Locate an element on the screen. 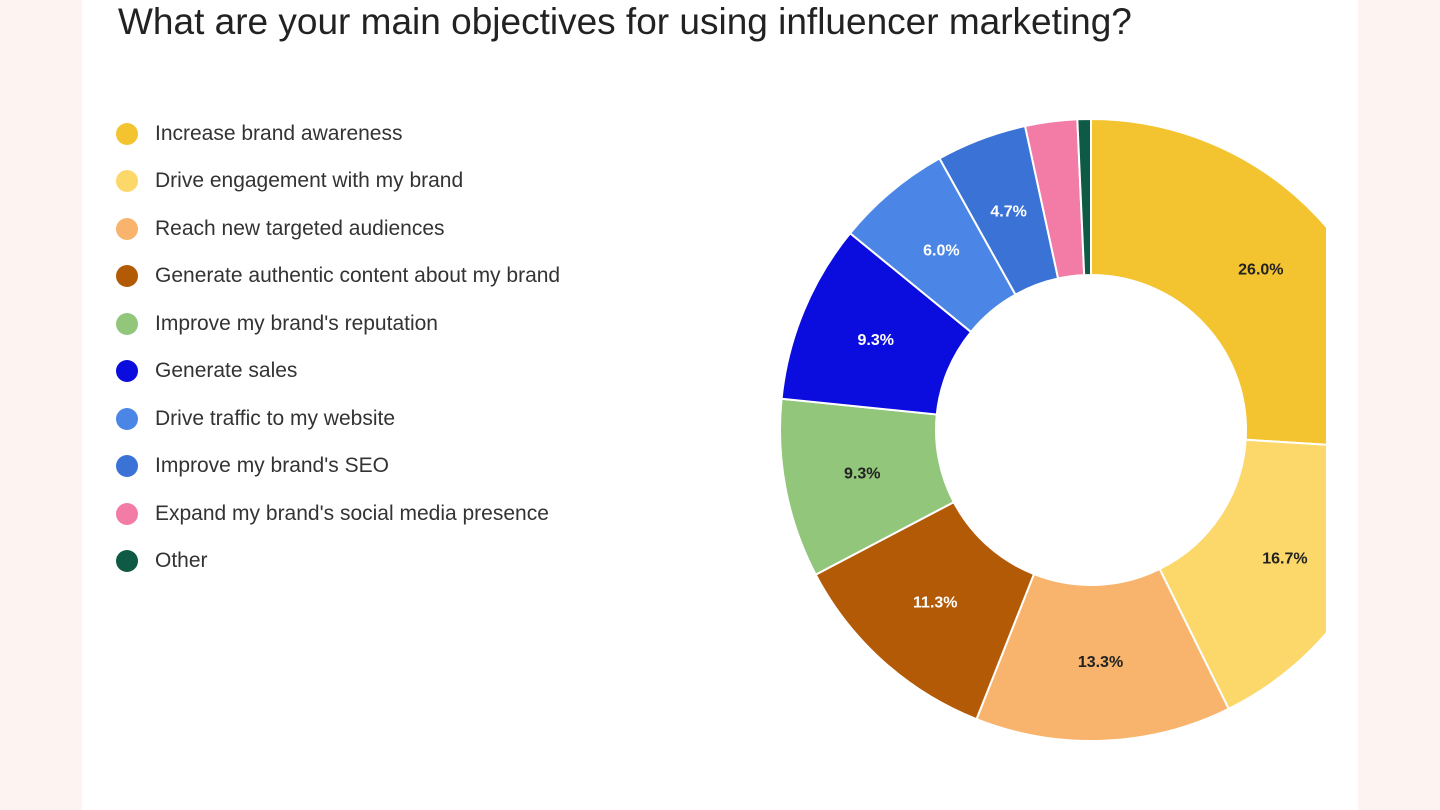 The width and height of the screenshot is (1440, 810). slice-data-label: 4.7% is located at coordinates (1008, 211).